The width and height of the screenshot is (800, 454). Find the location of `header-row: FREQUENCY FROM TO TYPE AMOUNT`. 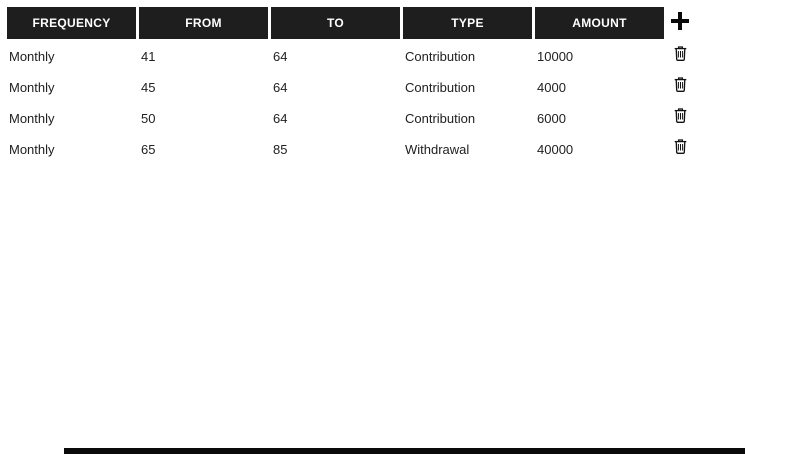

header-row: FREQUENCY FROM TO TYPE AMOUNT is located at coordinates (350, 23).